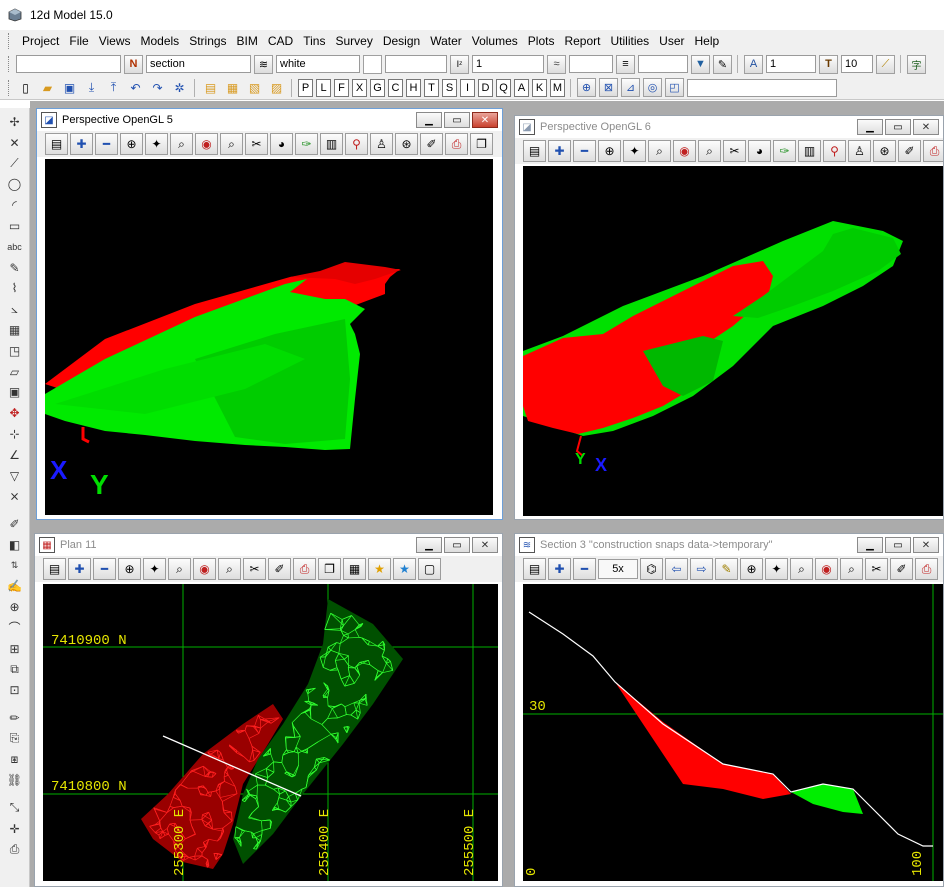  Describe the element at coordinates (534, 569) in the screenshot. I see `view-menu-icon: ▤` at that location.